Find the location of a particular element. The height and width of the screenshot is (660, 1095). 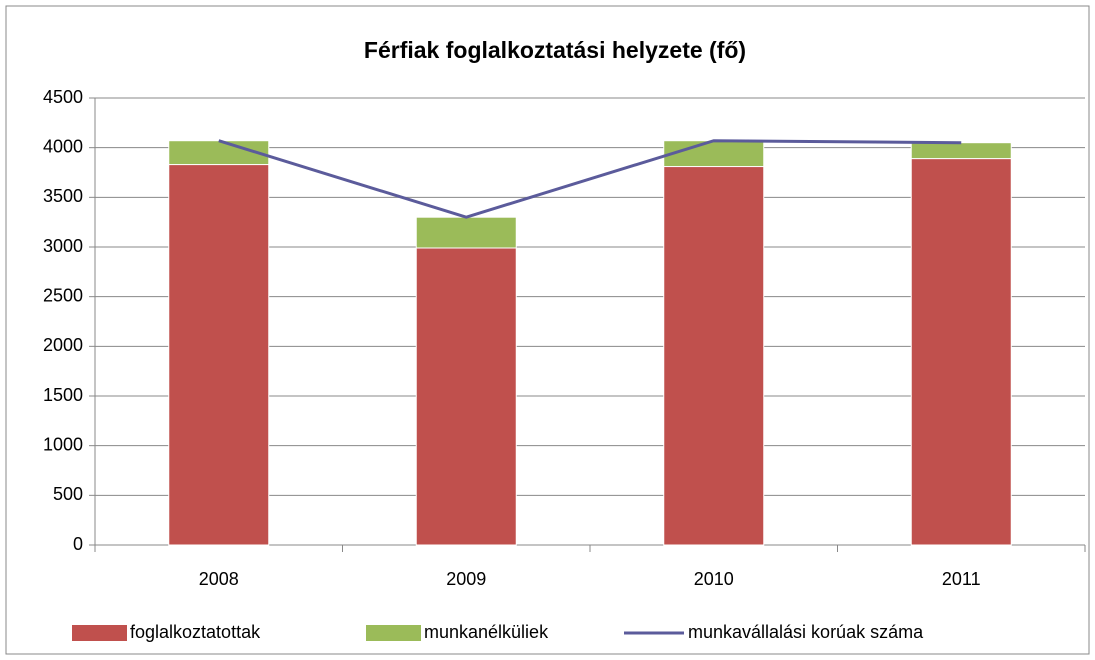

legend-label: munkavállalási korúak száma is located at coordinates (806, 632).